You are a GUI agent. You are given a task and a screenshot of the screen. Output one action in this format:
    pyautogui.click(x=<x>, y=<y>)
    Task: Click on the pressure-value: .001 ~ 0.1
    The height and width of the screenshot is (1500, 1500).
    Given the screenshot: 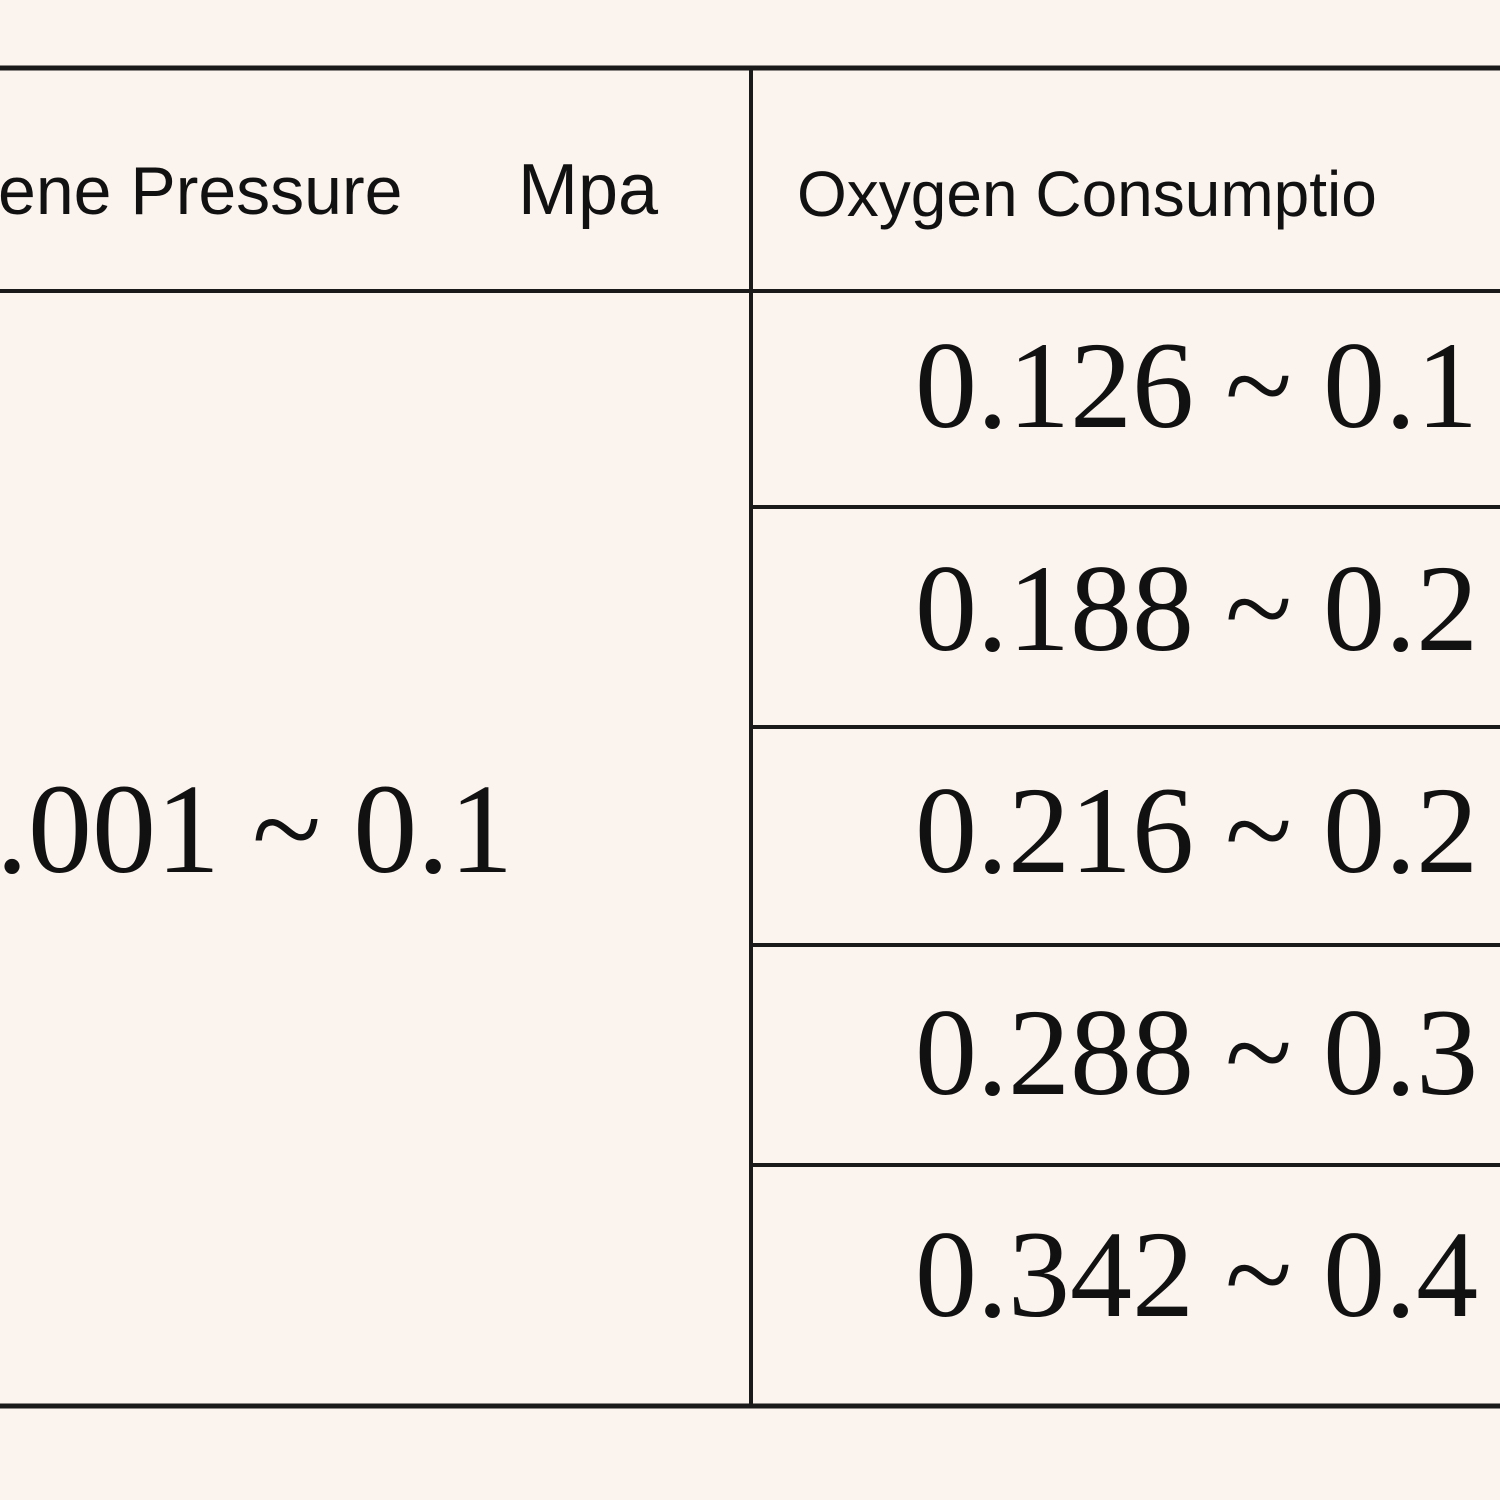 What is the action you would take?
    pyautogui.click(x=256, y=829)
    